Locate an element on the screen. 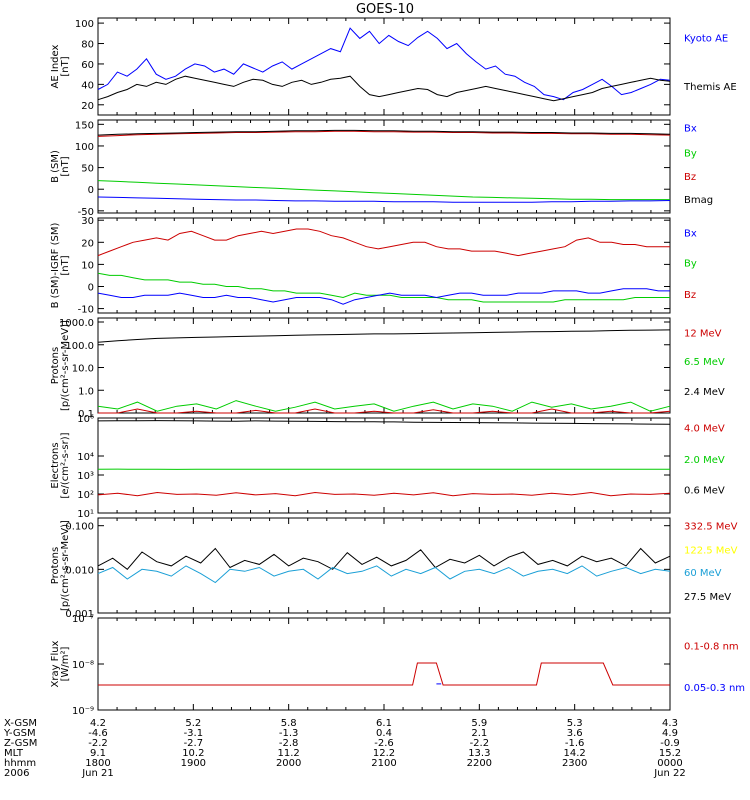  y-axis-label: Xray Flux is located at coordinates (55, 663).